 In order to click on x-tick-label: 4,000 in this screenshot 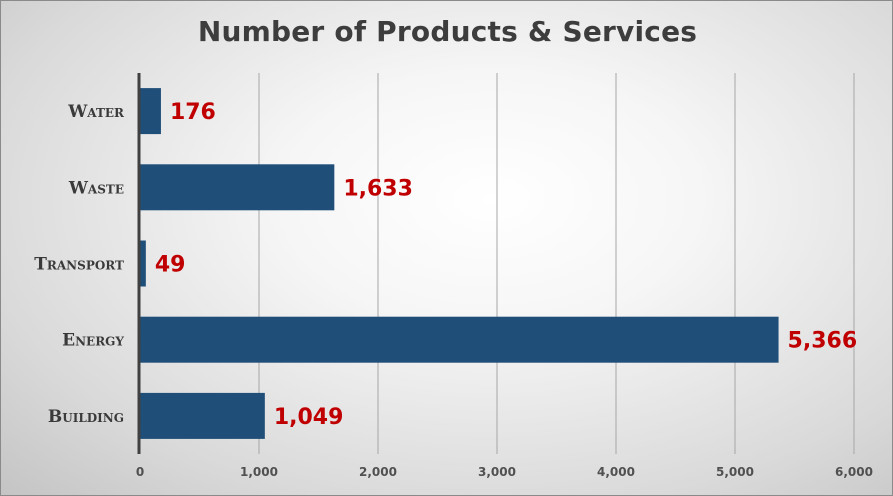, I will do `click(616, 472)`.